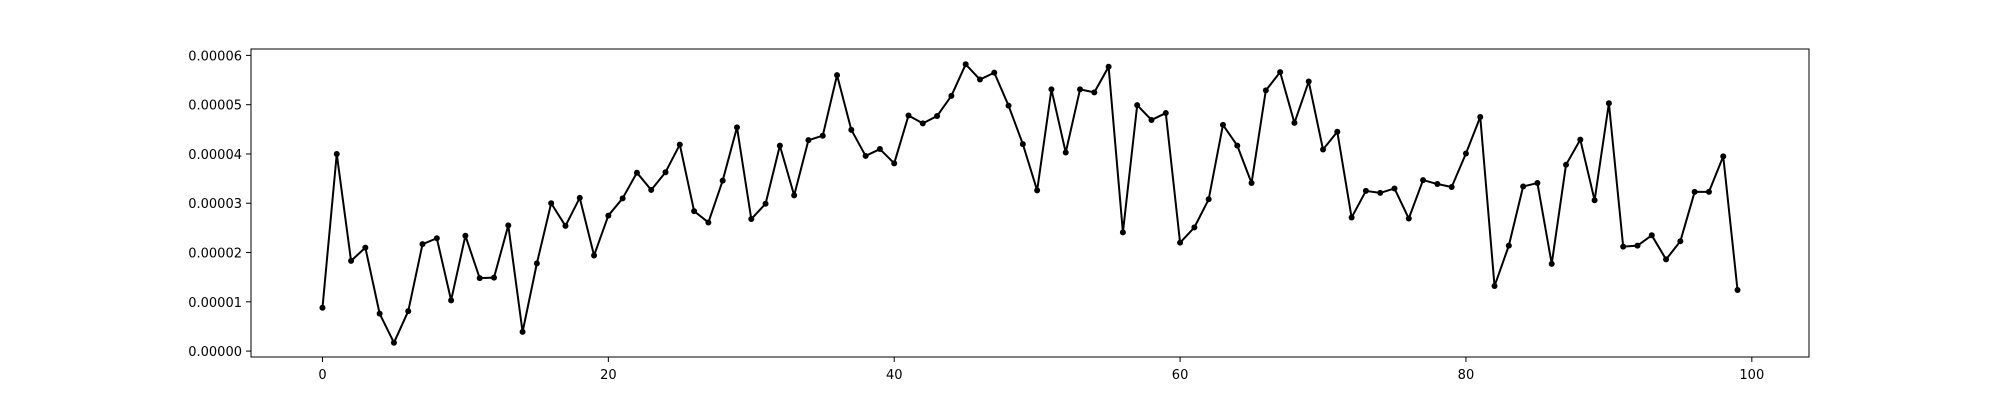  Describe the element at coordinates (1751, 375) in the screenshot. I see `x-tick-label: 100` at that location.